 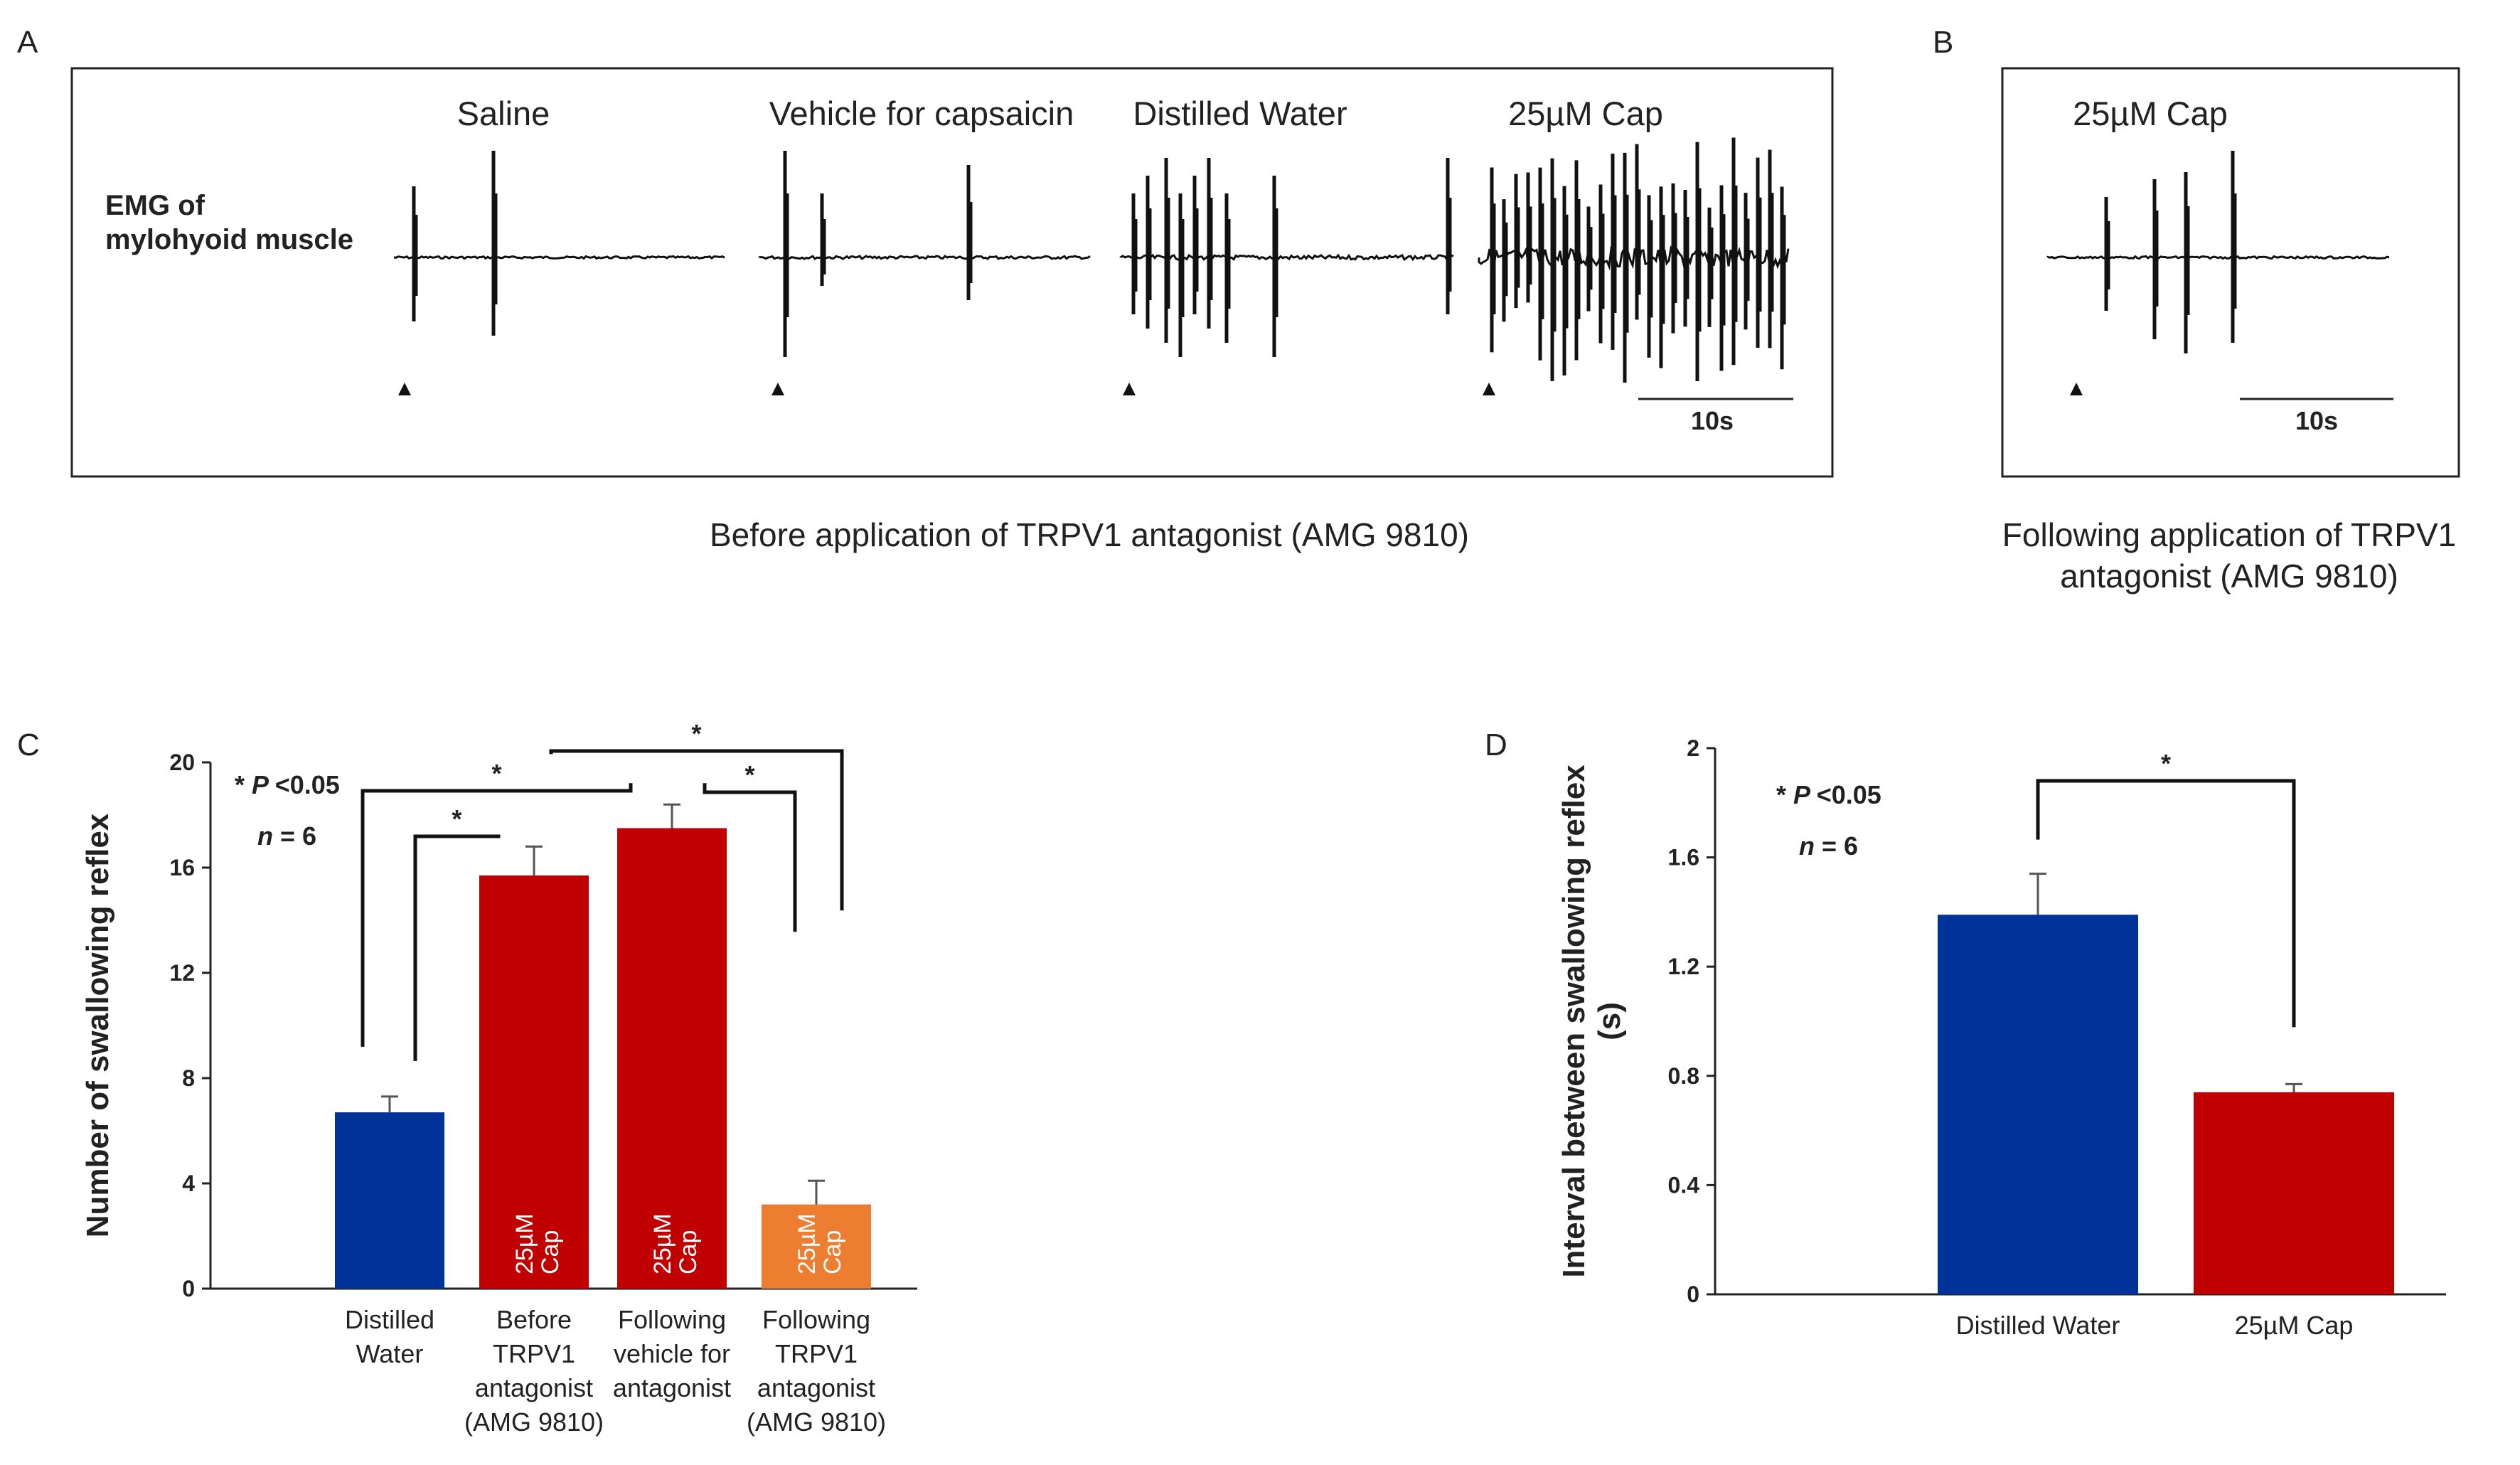 I want to click on y-tick-label: 2, so click(x=1693, y=748).